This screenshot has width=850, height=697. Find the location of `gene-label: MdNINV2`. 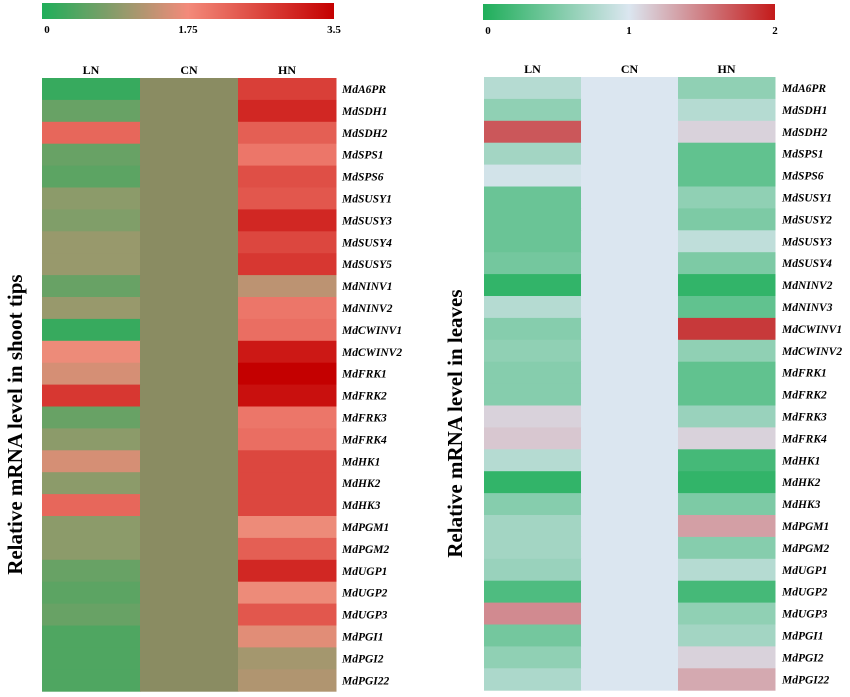

gene-label: MdNINV2 is located at coordinates (807, 286).